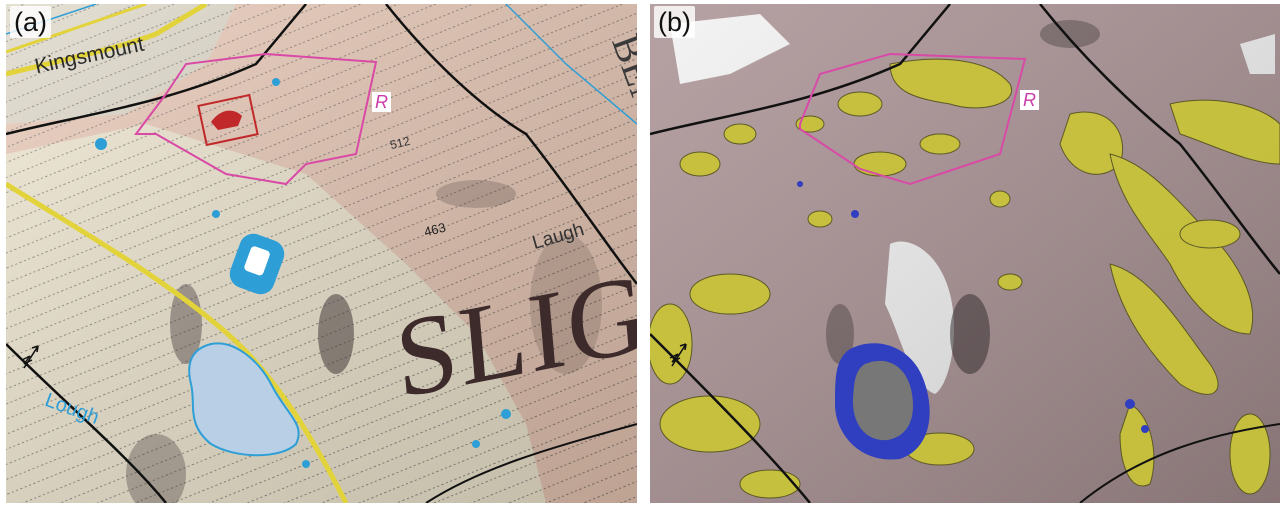 This screenshot has width=1283, height=507. What do you see at coordinates (30, 22) in the screenshot?
I see `panel-label-a: (a)` at bounding box center [30, 22].